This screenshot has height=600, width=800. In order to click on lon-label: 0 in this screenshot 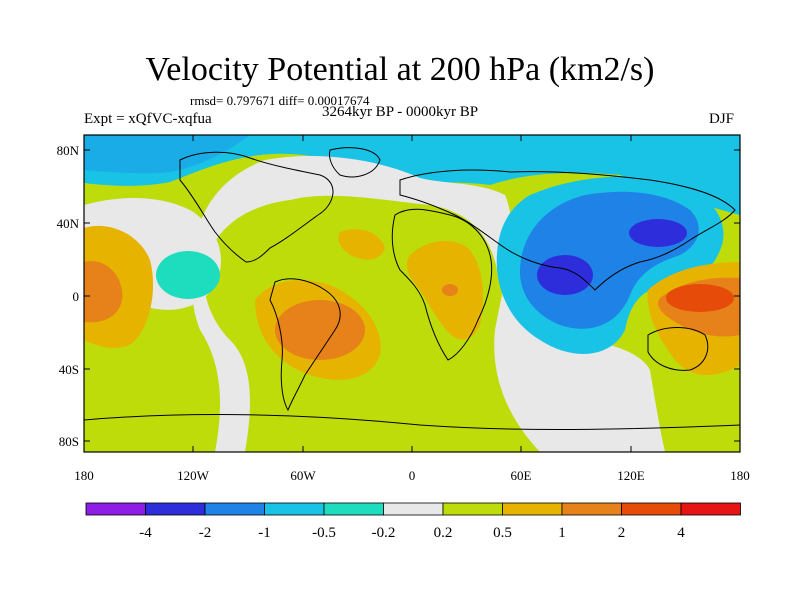, I will do `click(412, 475)`.